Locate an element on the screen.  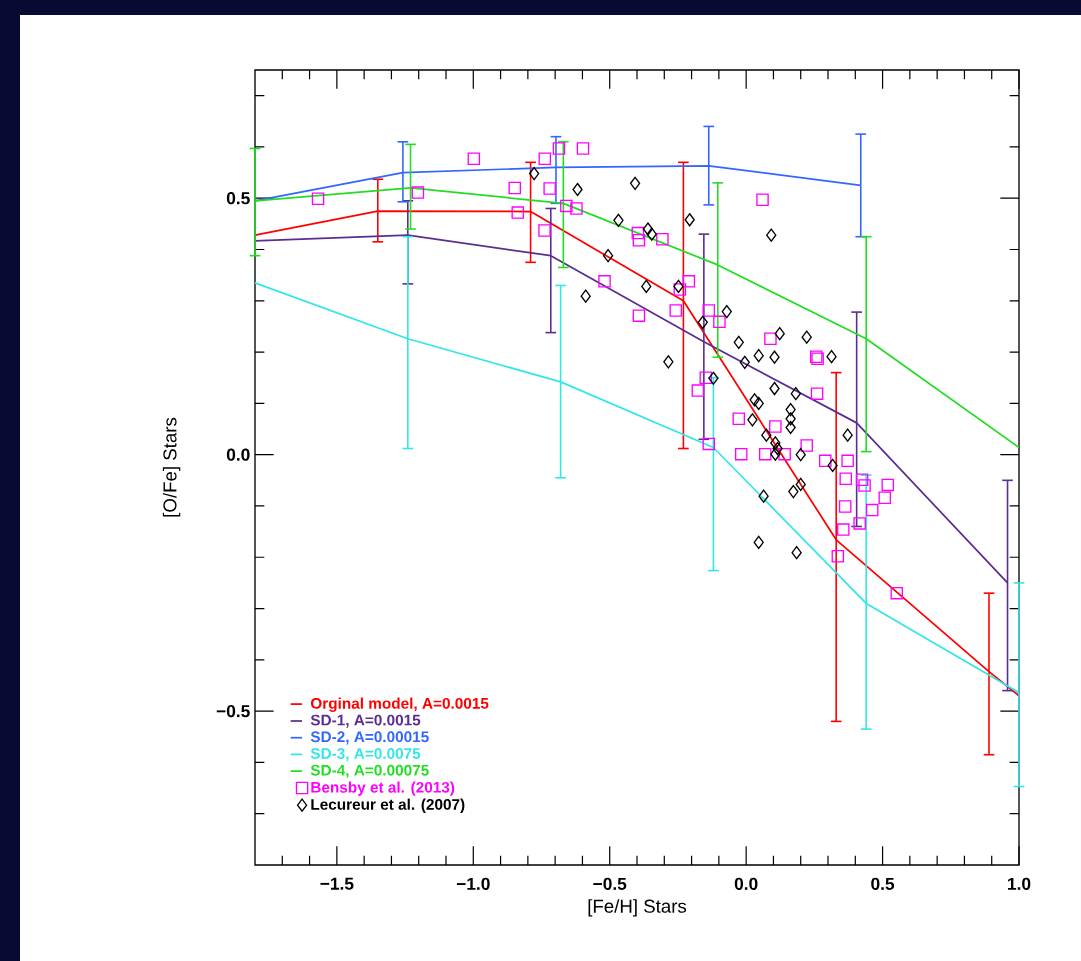
legend-label: Bensby et al. (2013) is located at coordinates (383, 788).